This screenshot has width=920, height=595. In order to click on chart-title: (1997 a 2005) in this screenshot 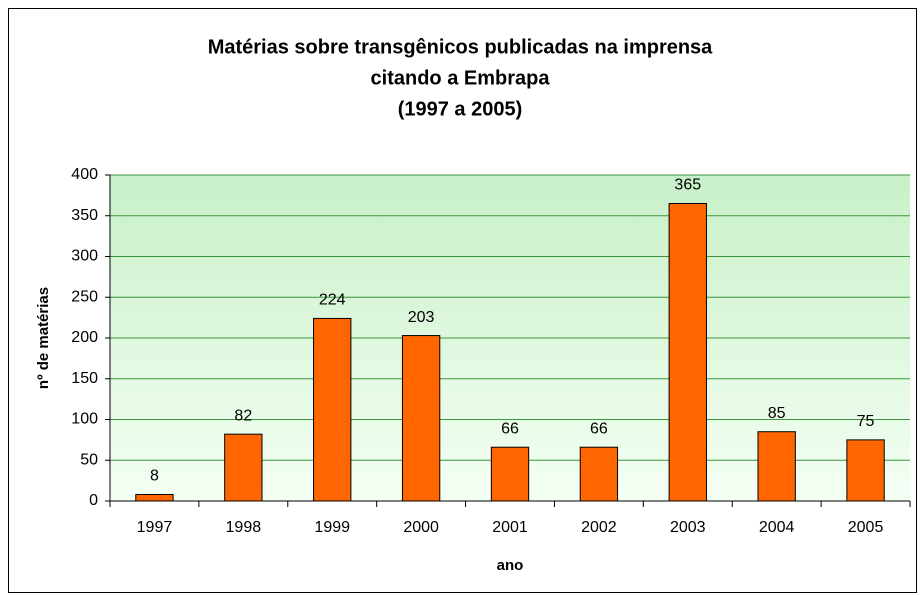, I will do `click(460, 109)`.